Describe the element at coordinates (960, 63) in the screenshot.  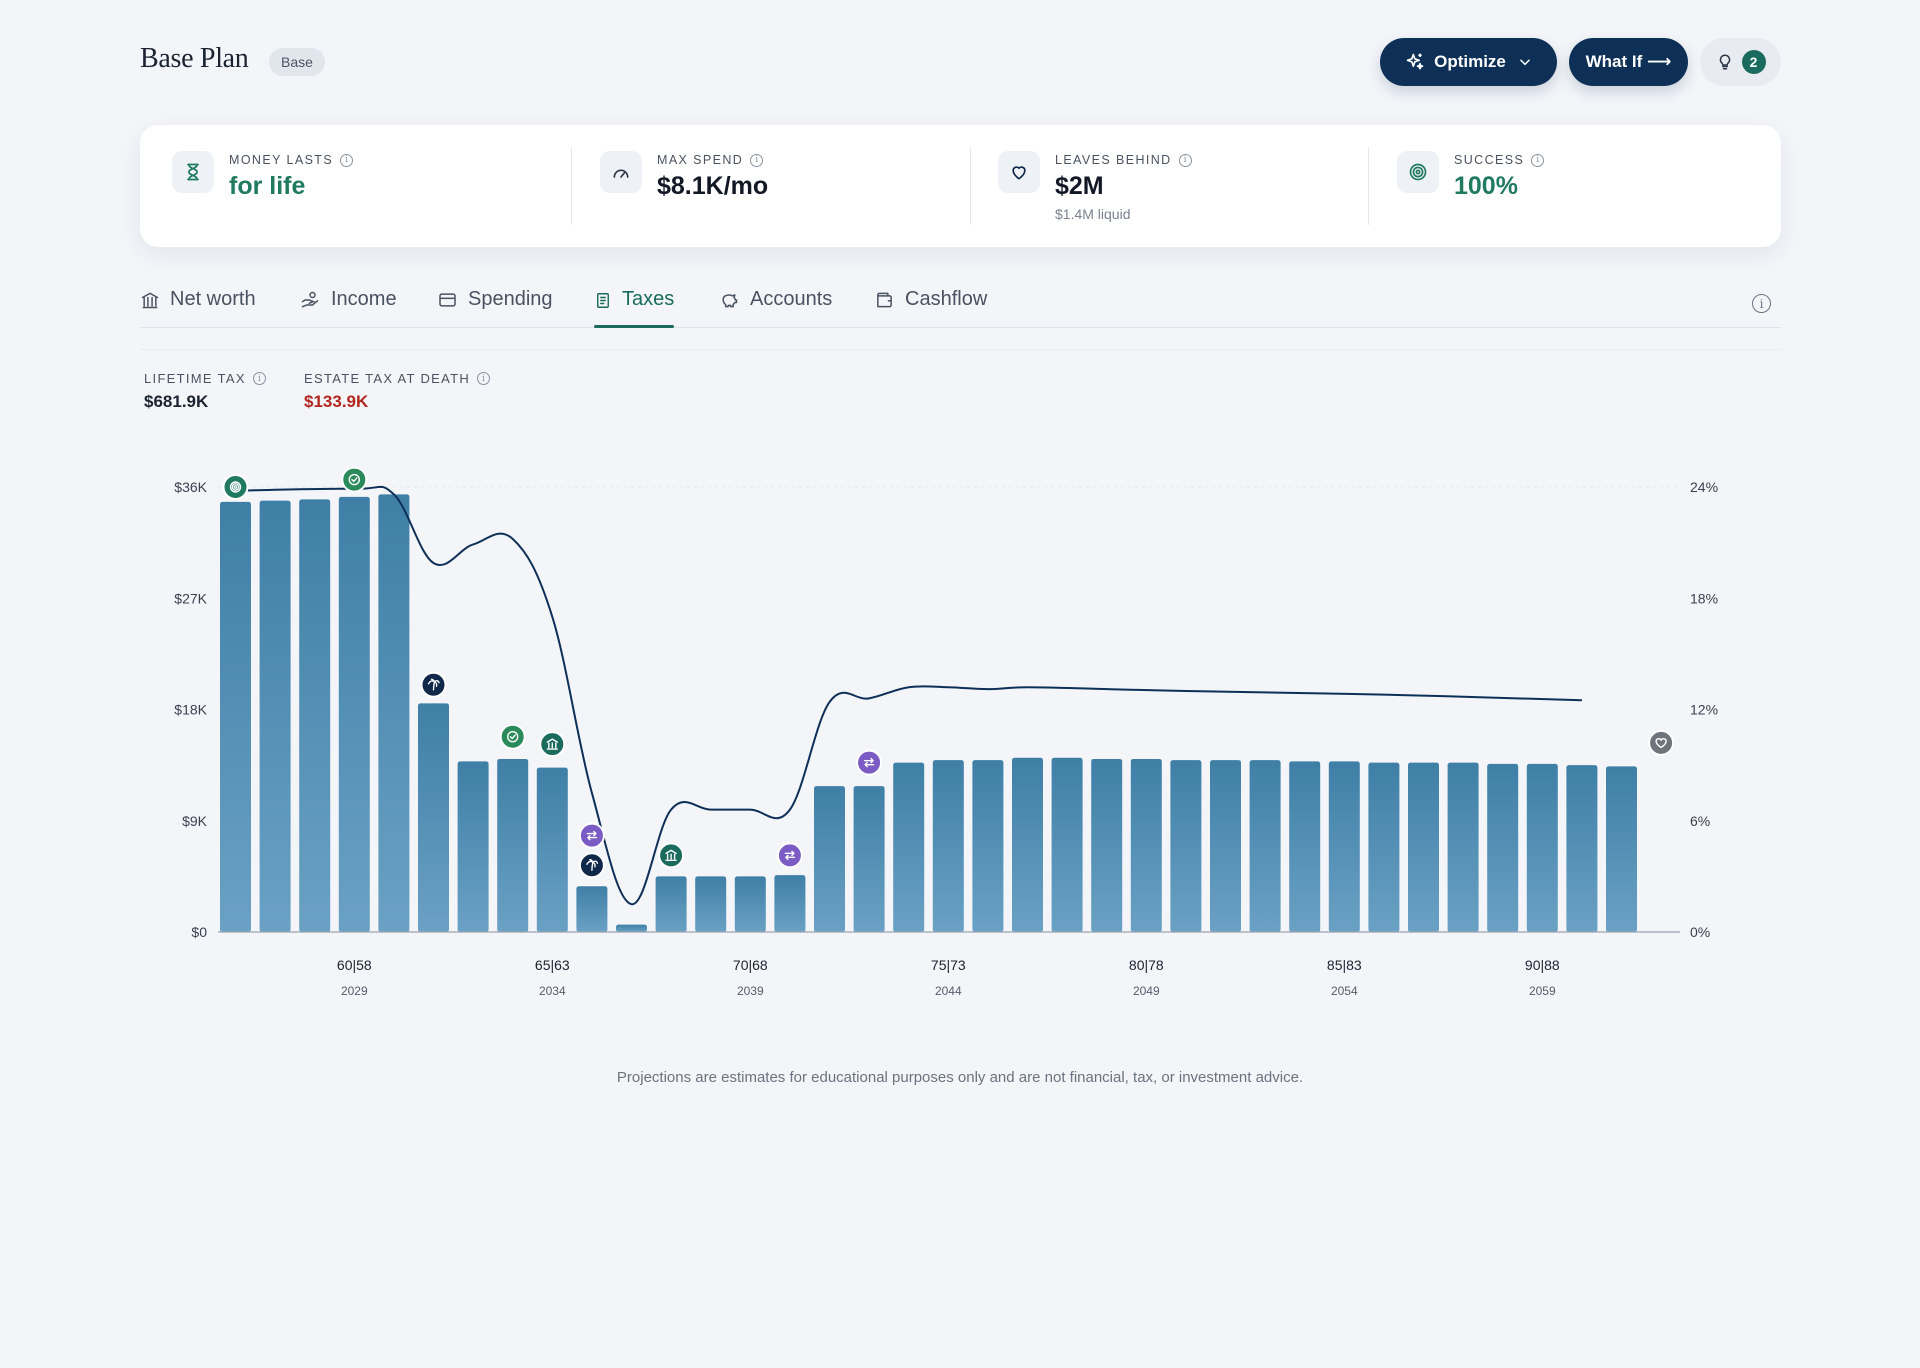
I see `page-header: Base Plan Base Optimize What If ⟶ 2` at that location.